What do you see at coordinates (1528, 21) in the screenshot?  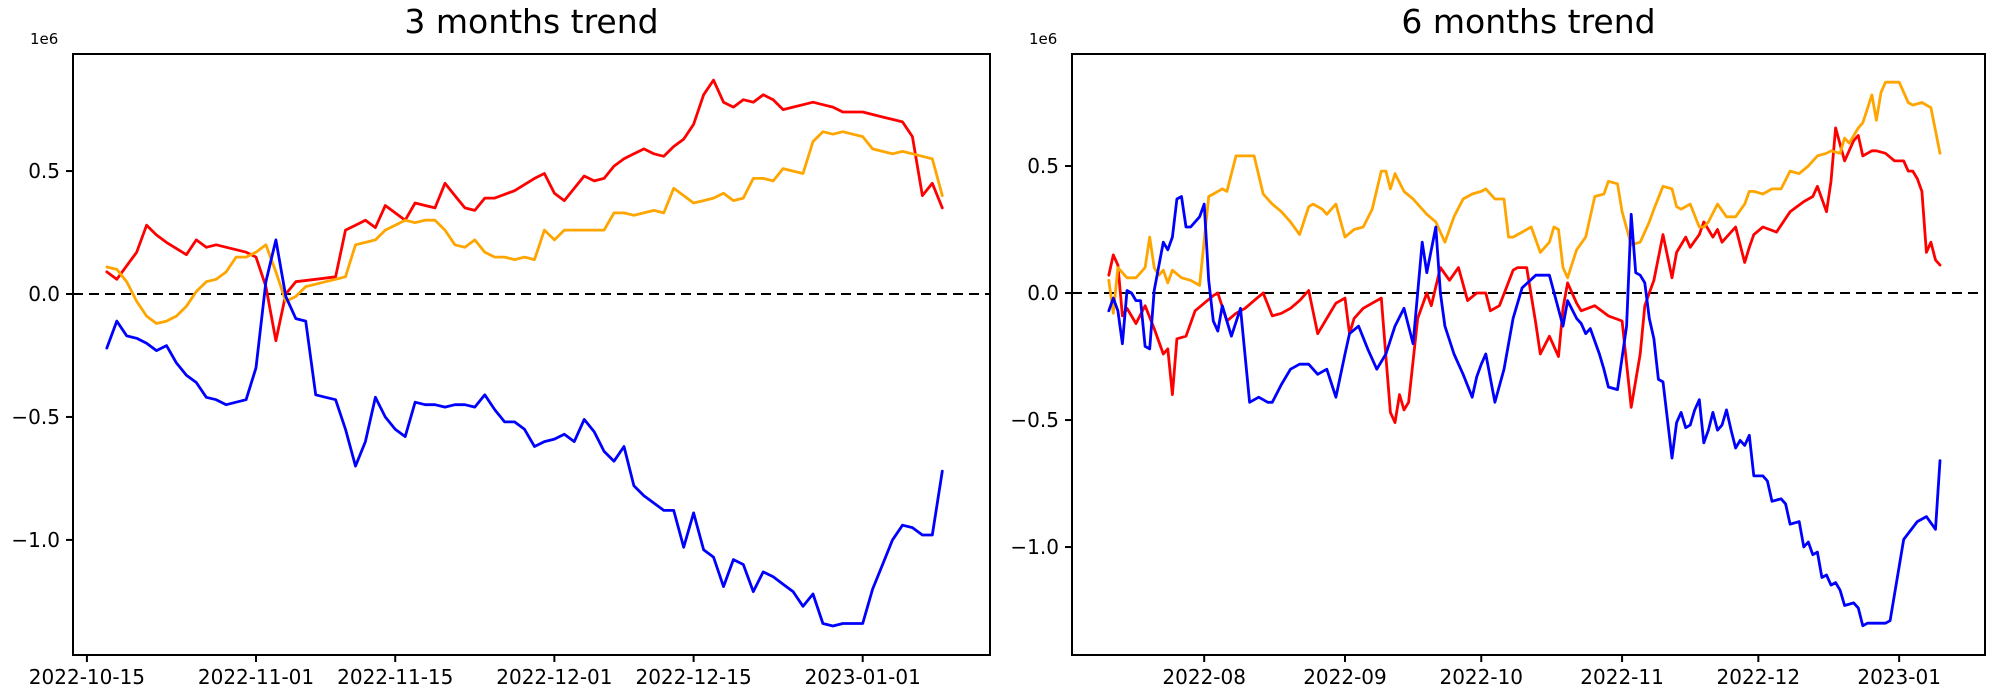 I see `right-chart-title: 6 months trend` at bounding box center [1528, 21].